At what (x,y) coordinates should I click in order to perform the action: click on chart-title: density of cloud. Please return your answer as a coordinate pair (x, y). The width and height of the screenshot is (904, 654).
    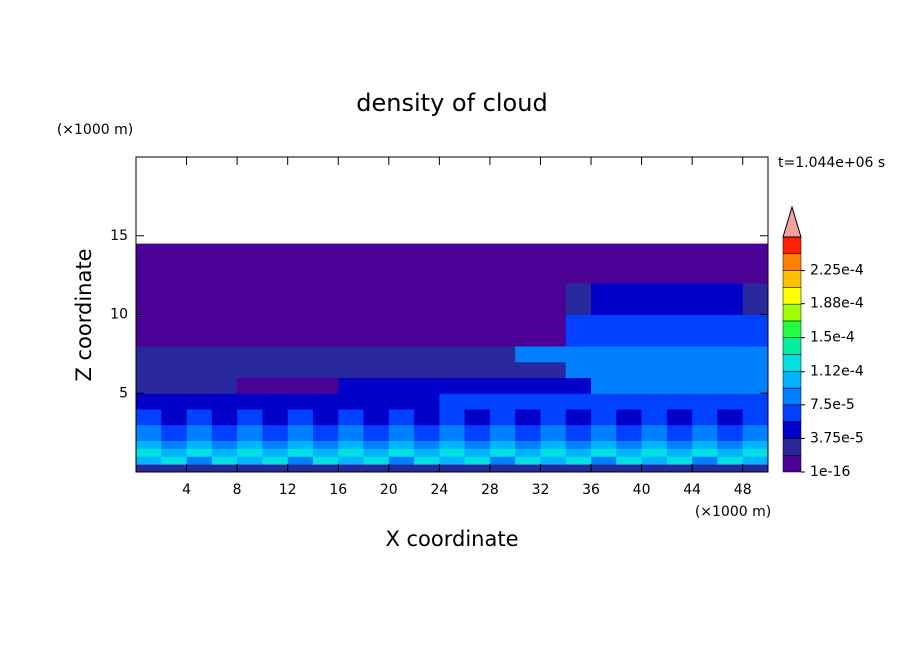
    Looking at the image, I should click on (451, 103).